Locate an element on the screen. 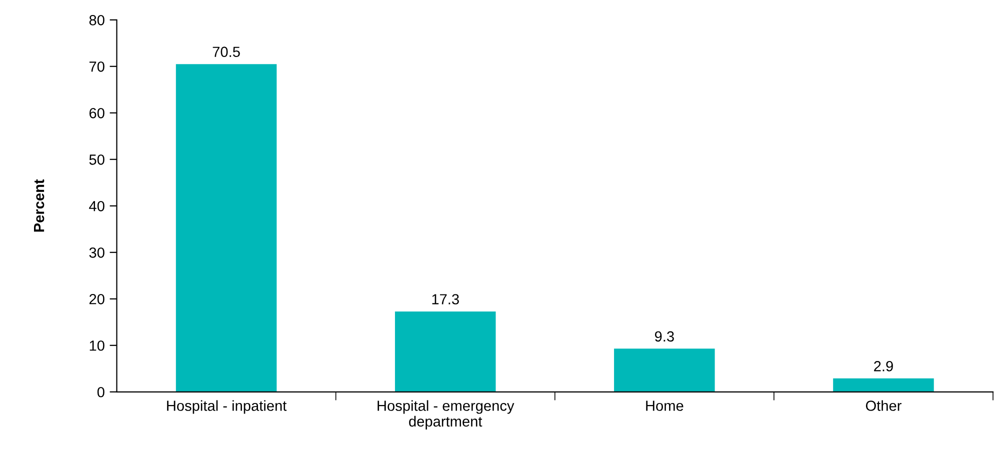 This screenshot has width=998, height=452. data-label: 2.9 is located at coordinates (883, 366).